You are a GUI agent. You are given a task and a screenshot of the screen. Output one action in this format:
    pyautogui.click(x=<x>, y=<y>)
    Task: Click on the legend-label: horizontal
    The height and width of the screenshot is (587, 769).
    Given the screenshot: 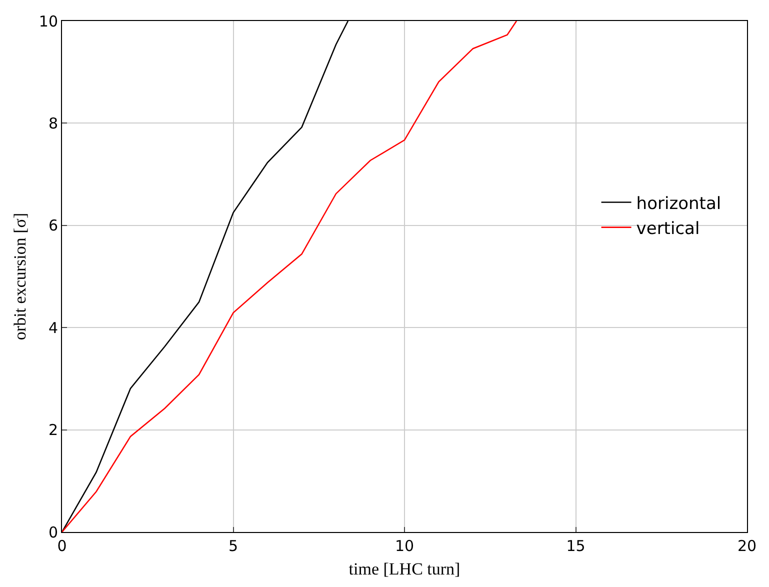 What is the action you would take?
    pyautogui.click(x=679, y=204)
    